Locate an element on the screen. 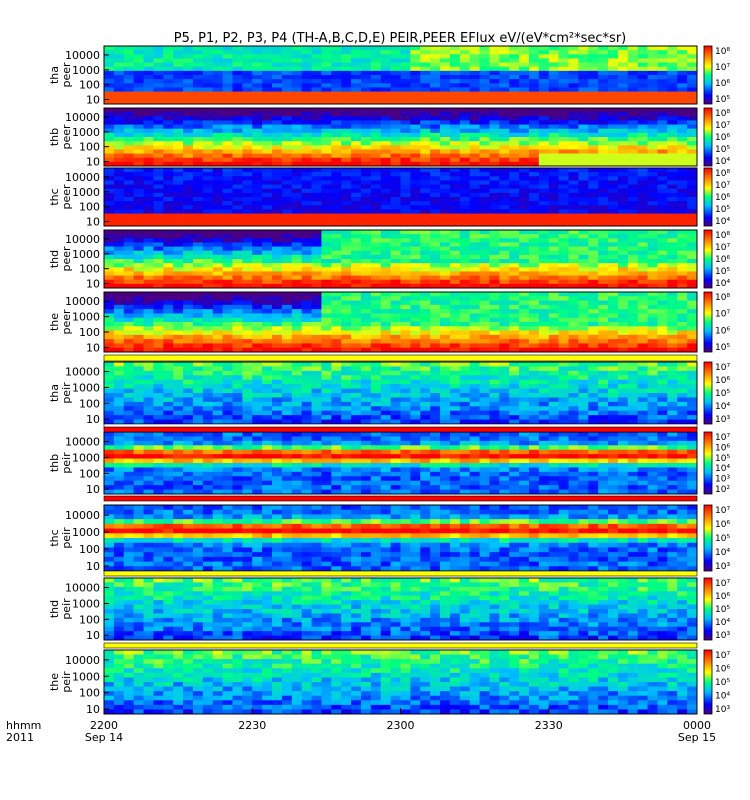  colorbar-tick-label: 10⁵ is located at coordinates (722, 150).